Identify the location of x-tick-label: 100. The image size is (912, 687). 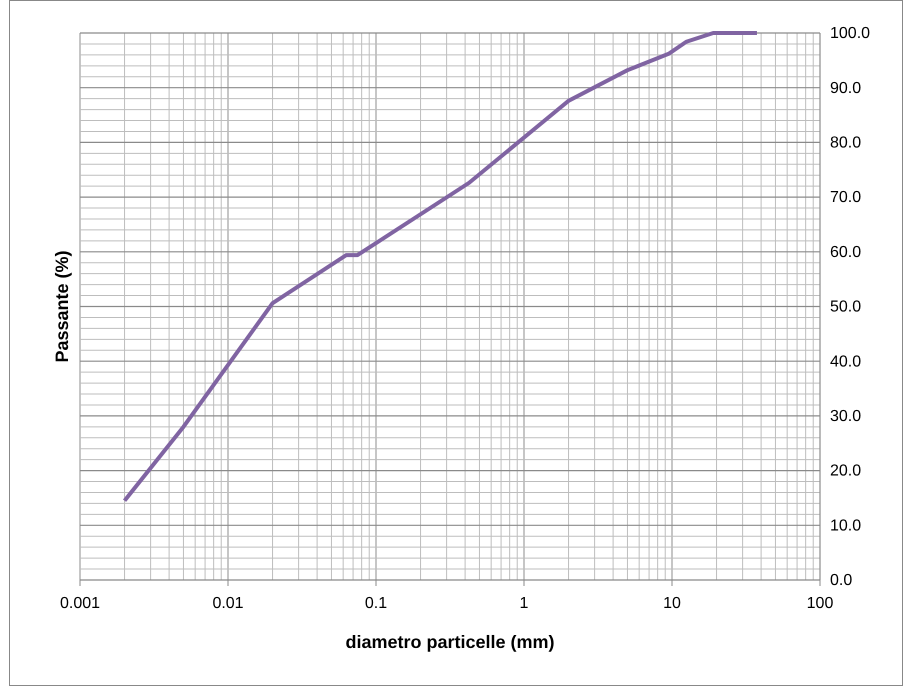
(820, 603).